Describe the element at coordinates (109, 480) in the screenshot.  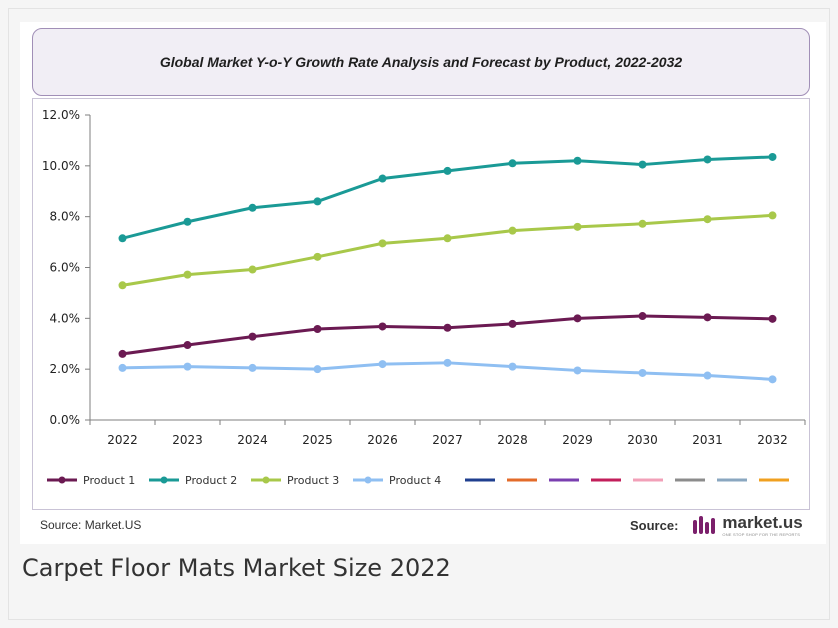
I see `legend-label: Product 1` at that location.